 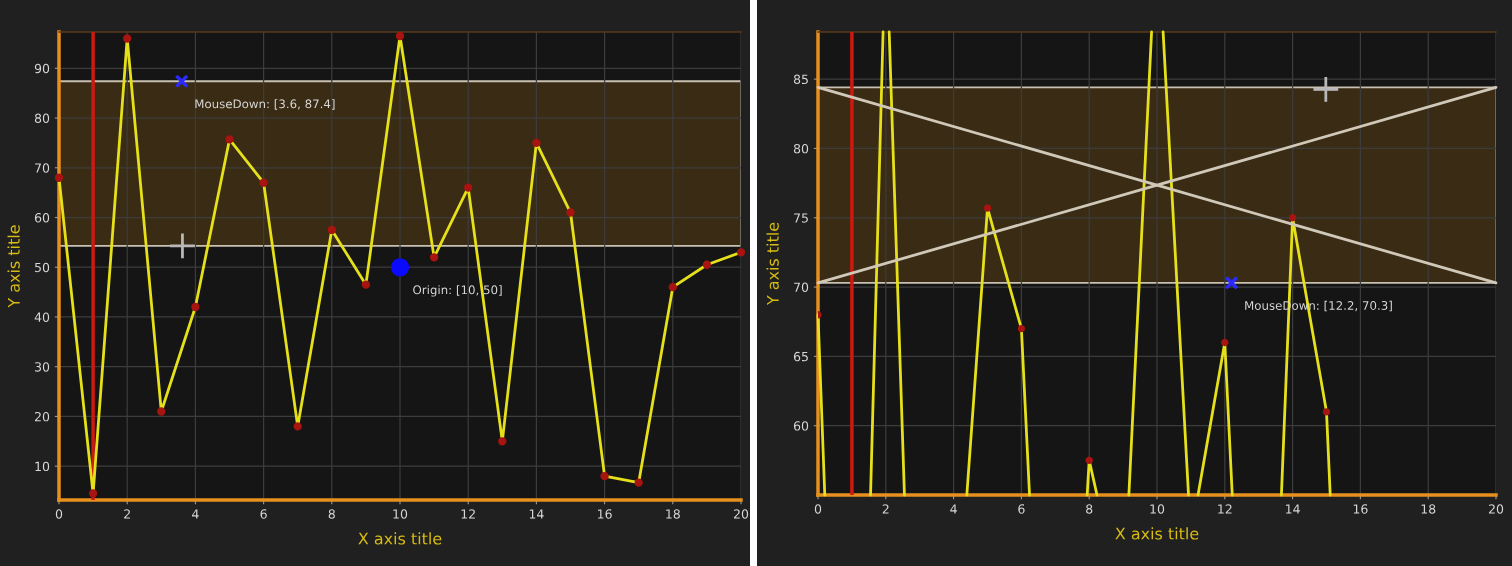 What do you see at coordinates (801, 218) in the screenshot?
I see `y-tick-label: 75` at bounding box center [801, 218].